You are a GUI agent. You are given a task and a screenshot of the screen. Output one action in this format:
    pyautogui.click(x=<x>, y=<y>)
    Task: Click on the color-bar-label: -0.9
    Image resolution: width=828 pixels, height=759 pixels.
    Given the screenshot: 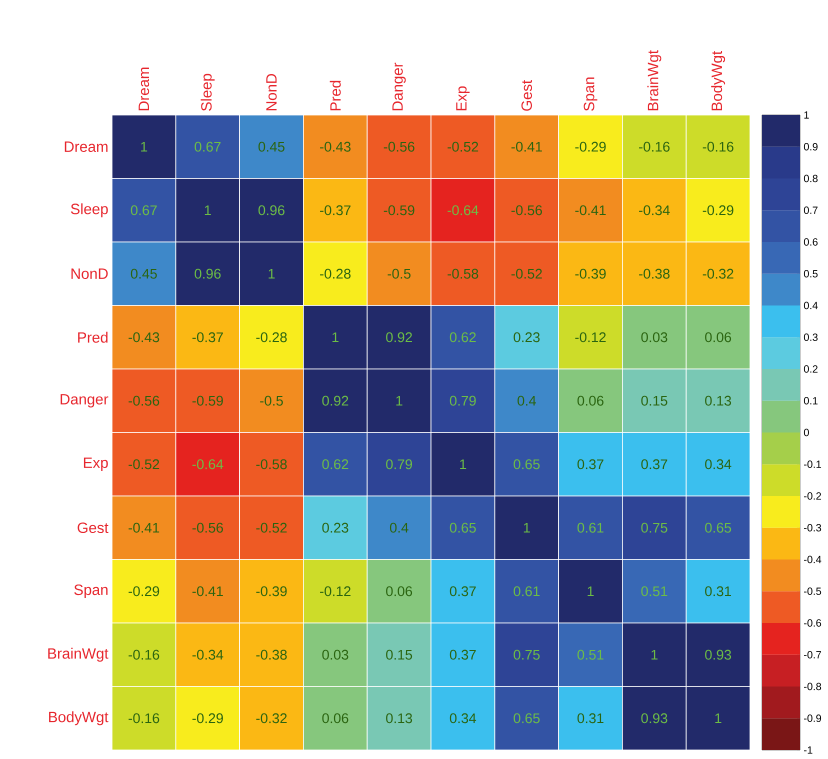 What is the action you would take?
    pyautogui.click(x=813, y=718)
    